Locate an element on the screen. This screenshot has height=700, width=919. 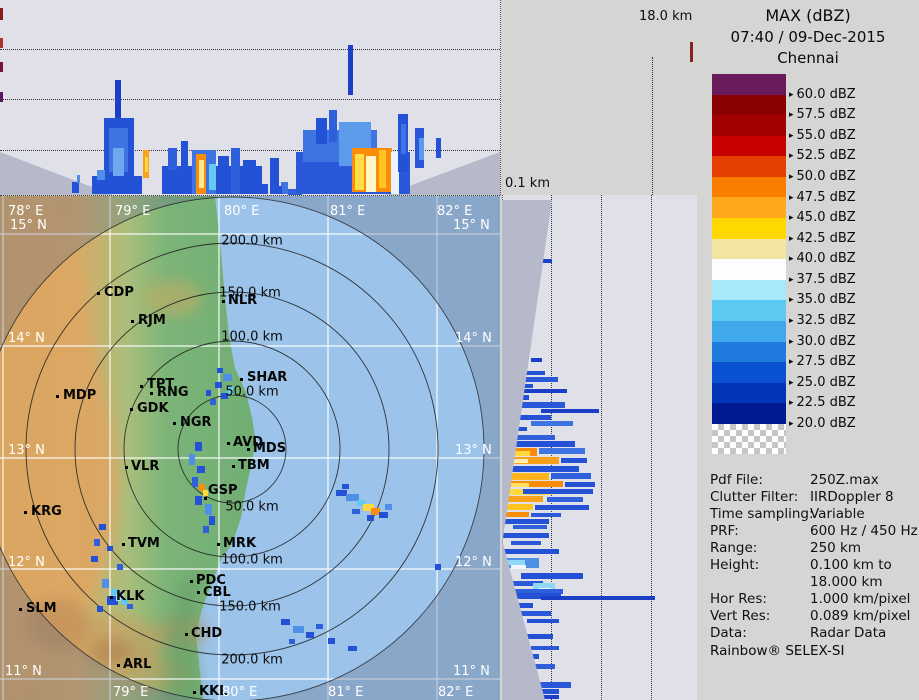
scale-label: ▸ 37.5 dBZ is located at coordinates (822, 280).